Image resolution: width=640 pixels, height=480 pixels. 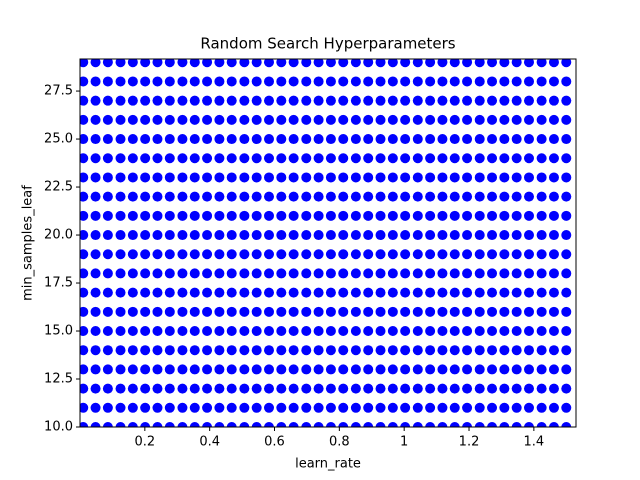 I want to click on chart-title: Random Search Hyperparameters, so click(x=327, y=44).